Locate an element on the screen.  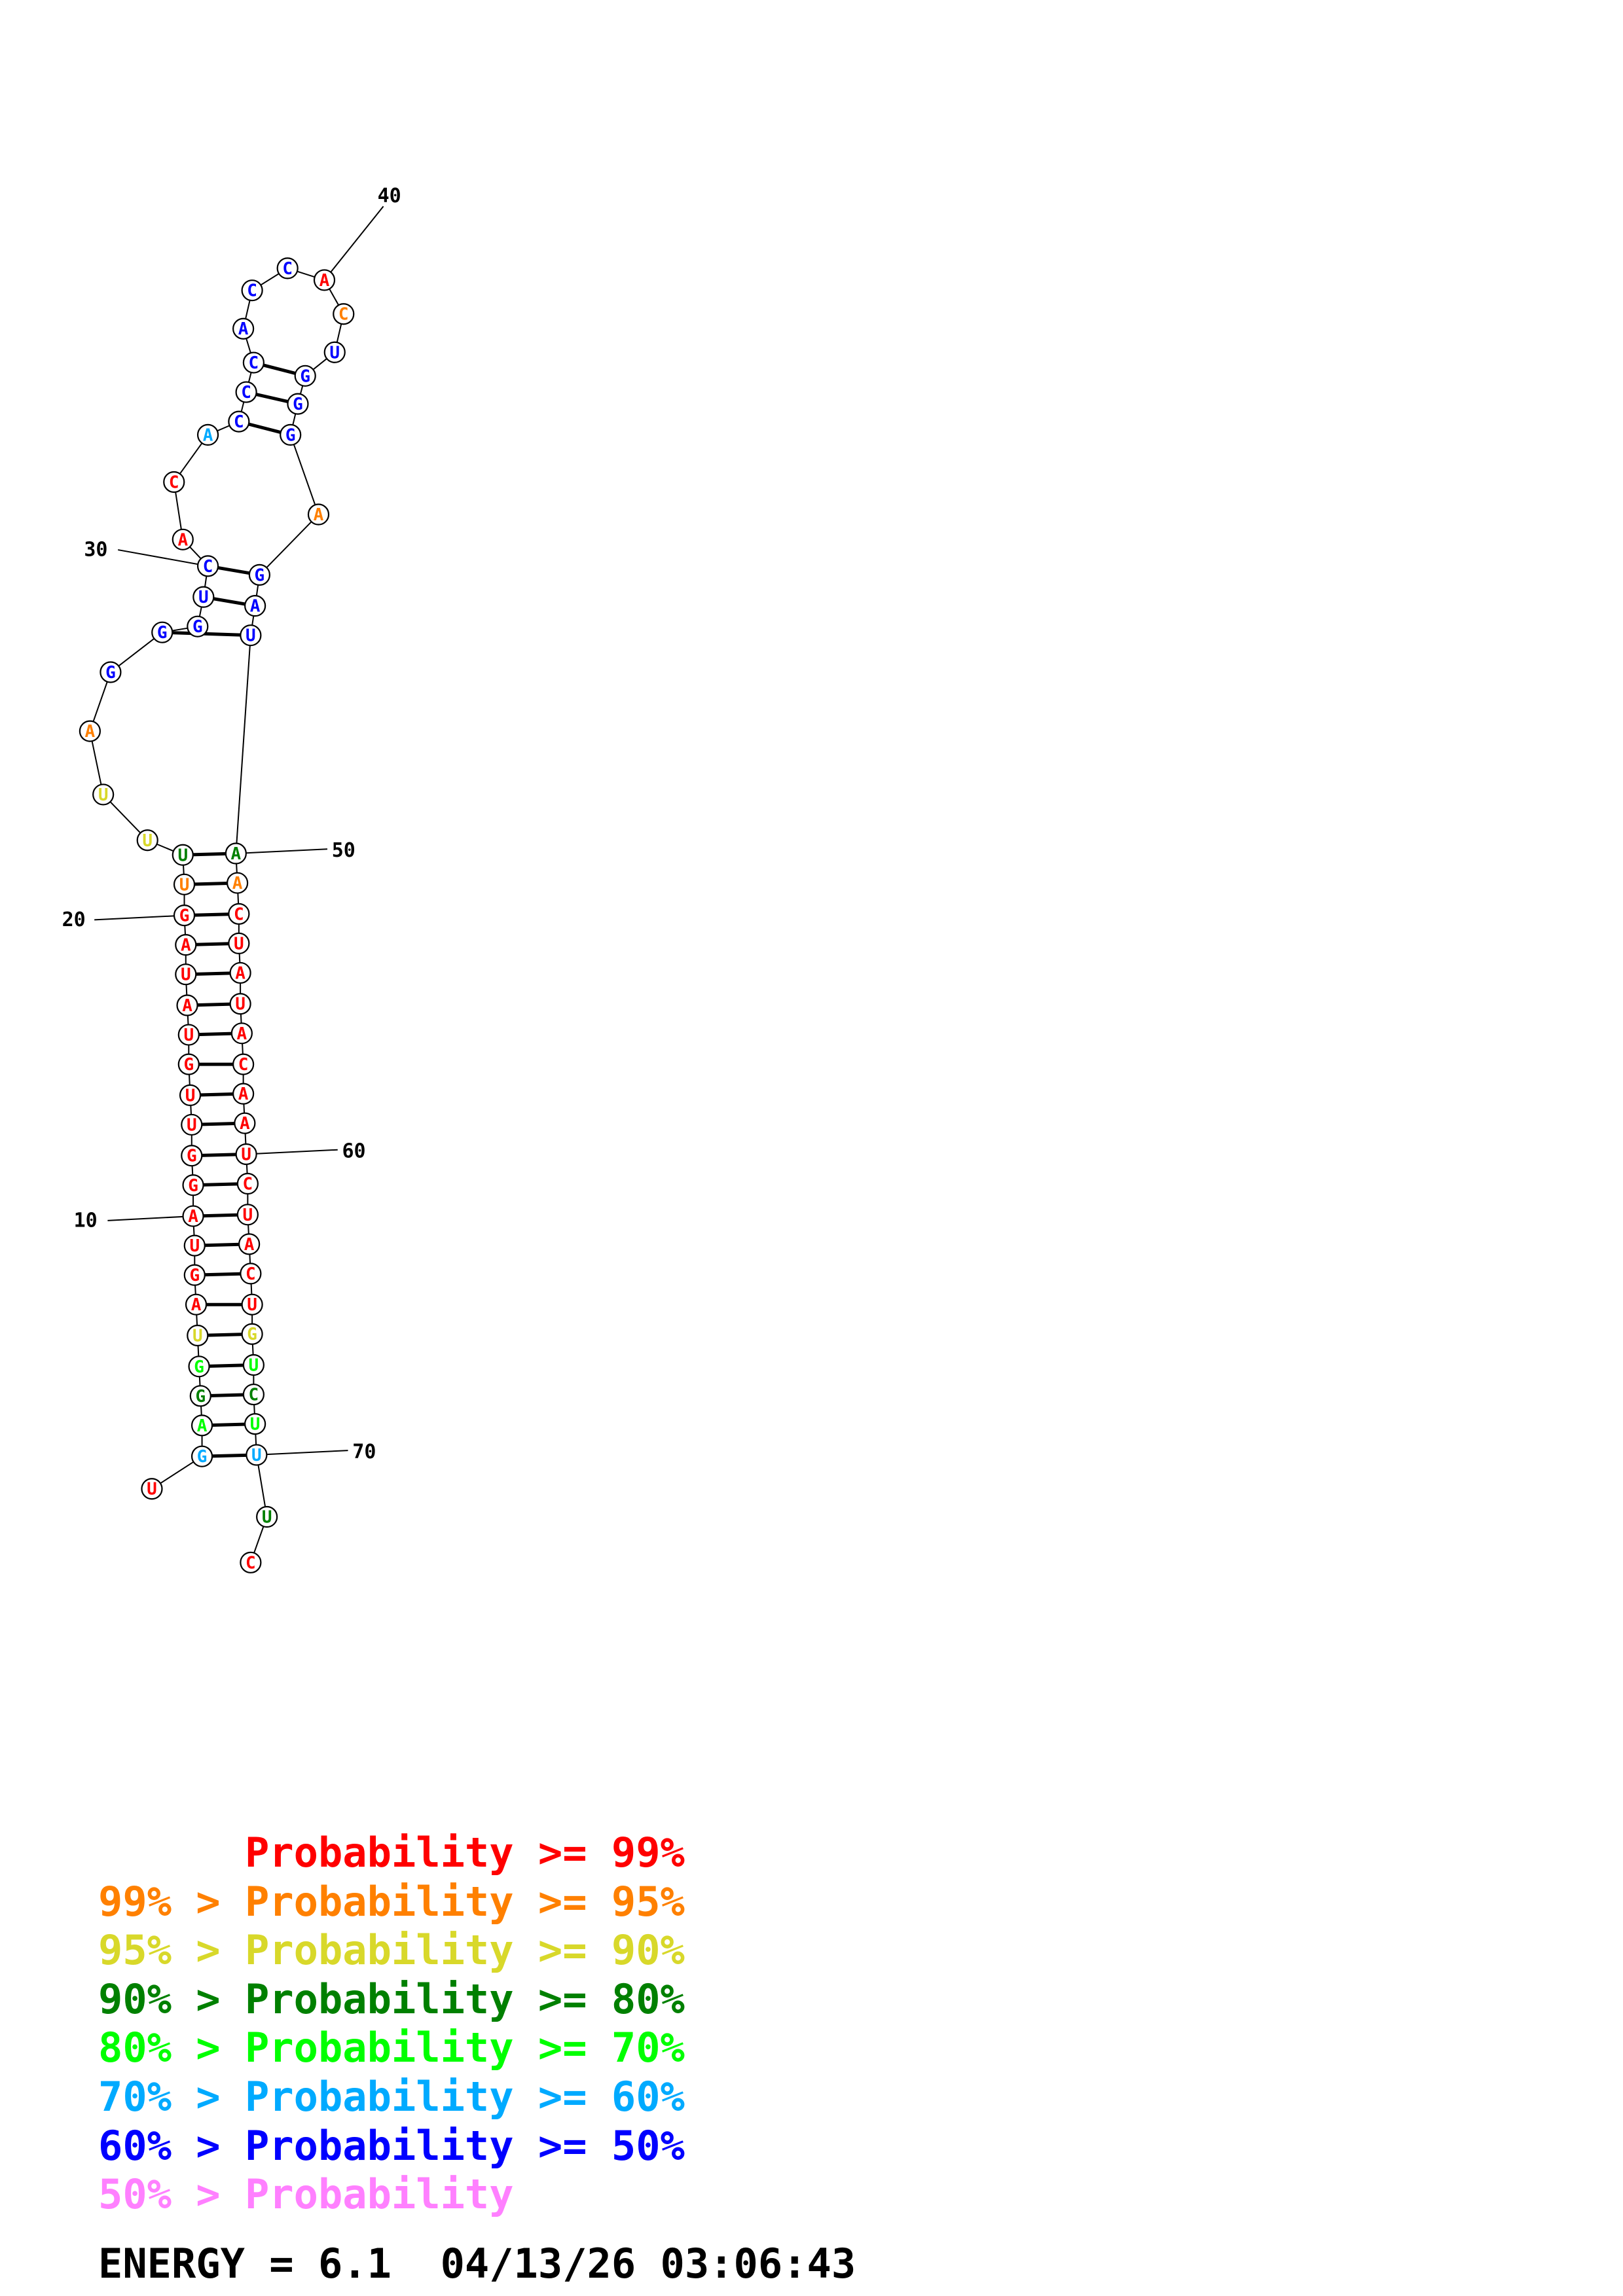
position-label: 10 is located at coordinates (86, 1220).